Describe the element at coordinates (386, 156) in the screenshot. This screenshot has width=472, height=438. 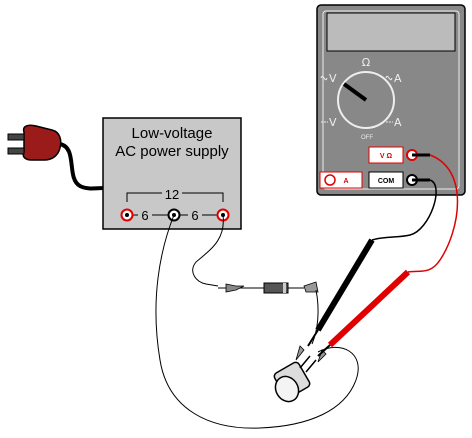
I see `svg-text: V Ω` at that location.